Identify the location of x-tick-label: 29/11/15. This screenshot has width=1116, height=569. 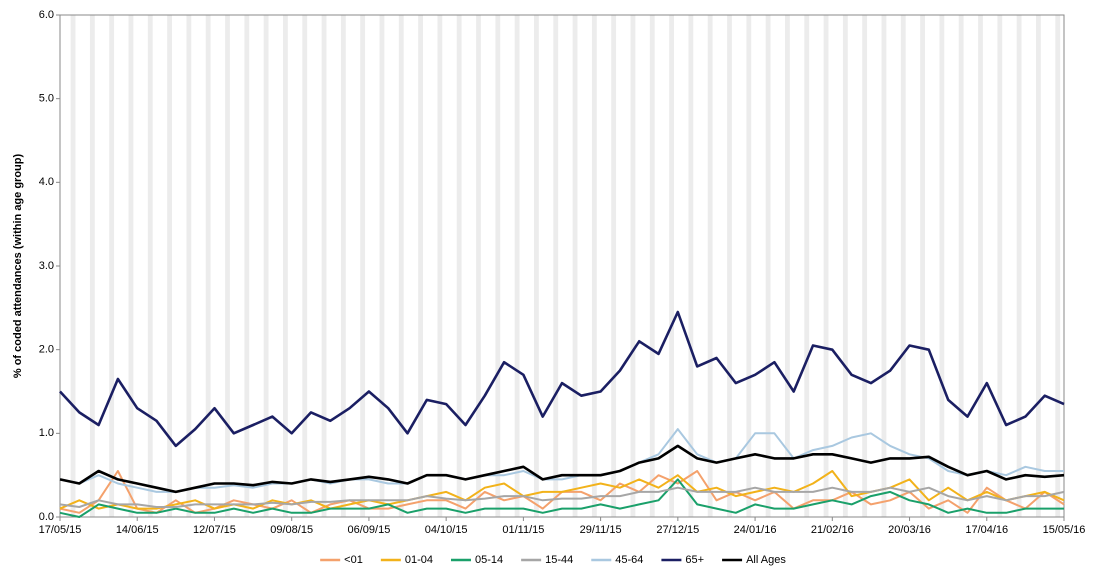
(601, 530).